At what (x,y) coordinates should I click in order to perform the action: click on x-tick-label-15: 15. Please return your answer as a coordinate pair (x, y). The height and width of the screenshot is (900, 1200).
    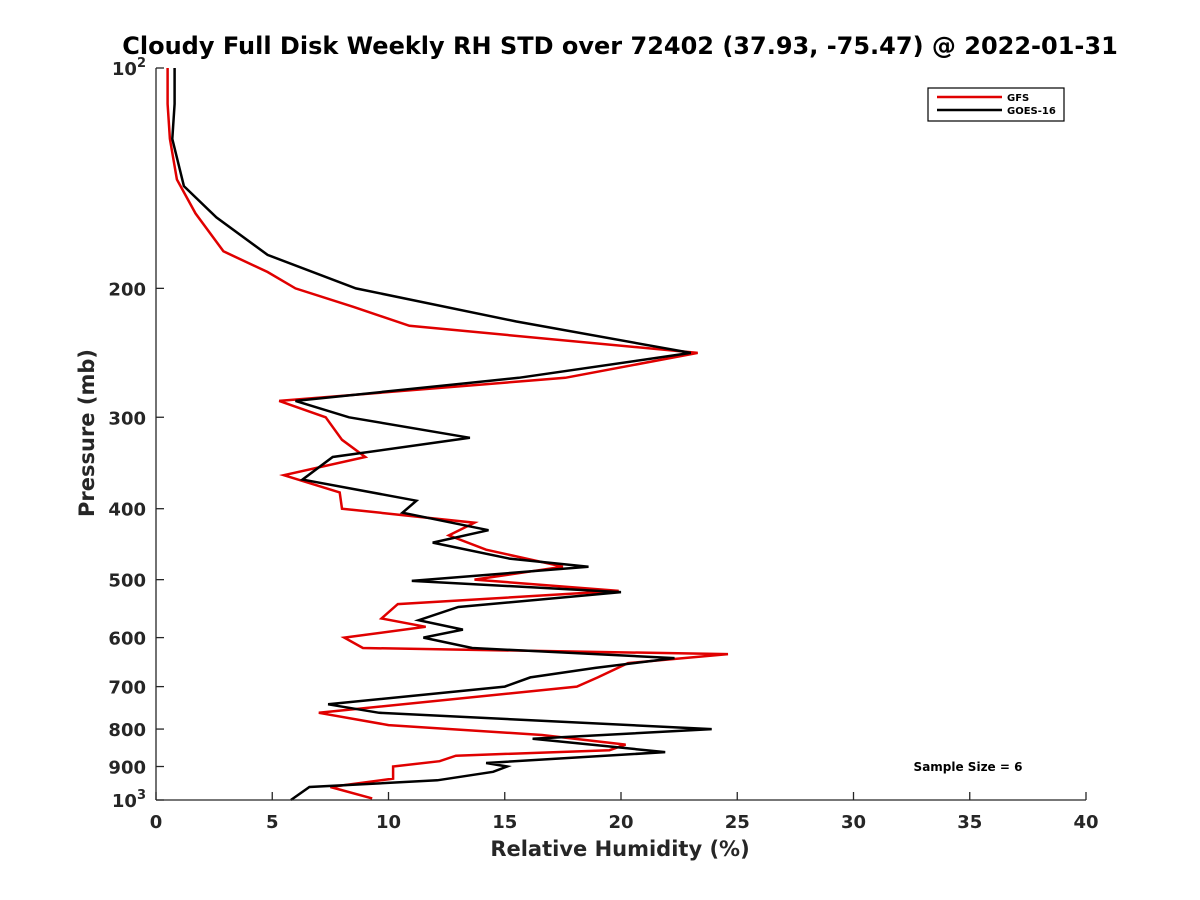
    Looking at the image, I should click on (504, 822).